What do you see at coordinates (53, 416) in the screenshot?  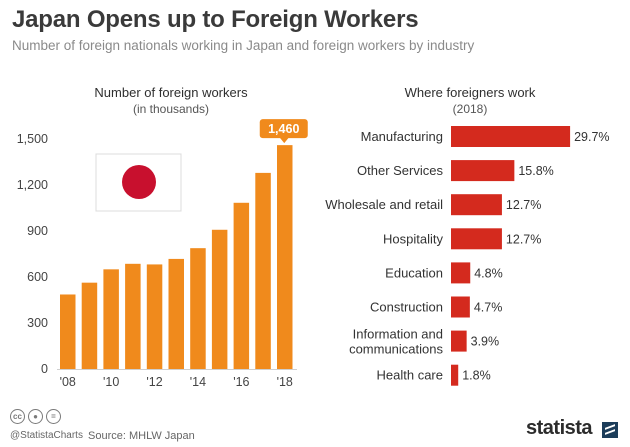 I see `equals-icon: =` at bounding box center [53, 416].